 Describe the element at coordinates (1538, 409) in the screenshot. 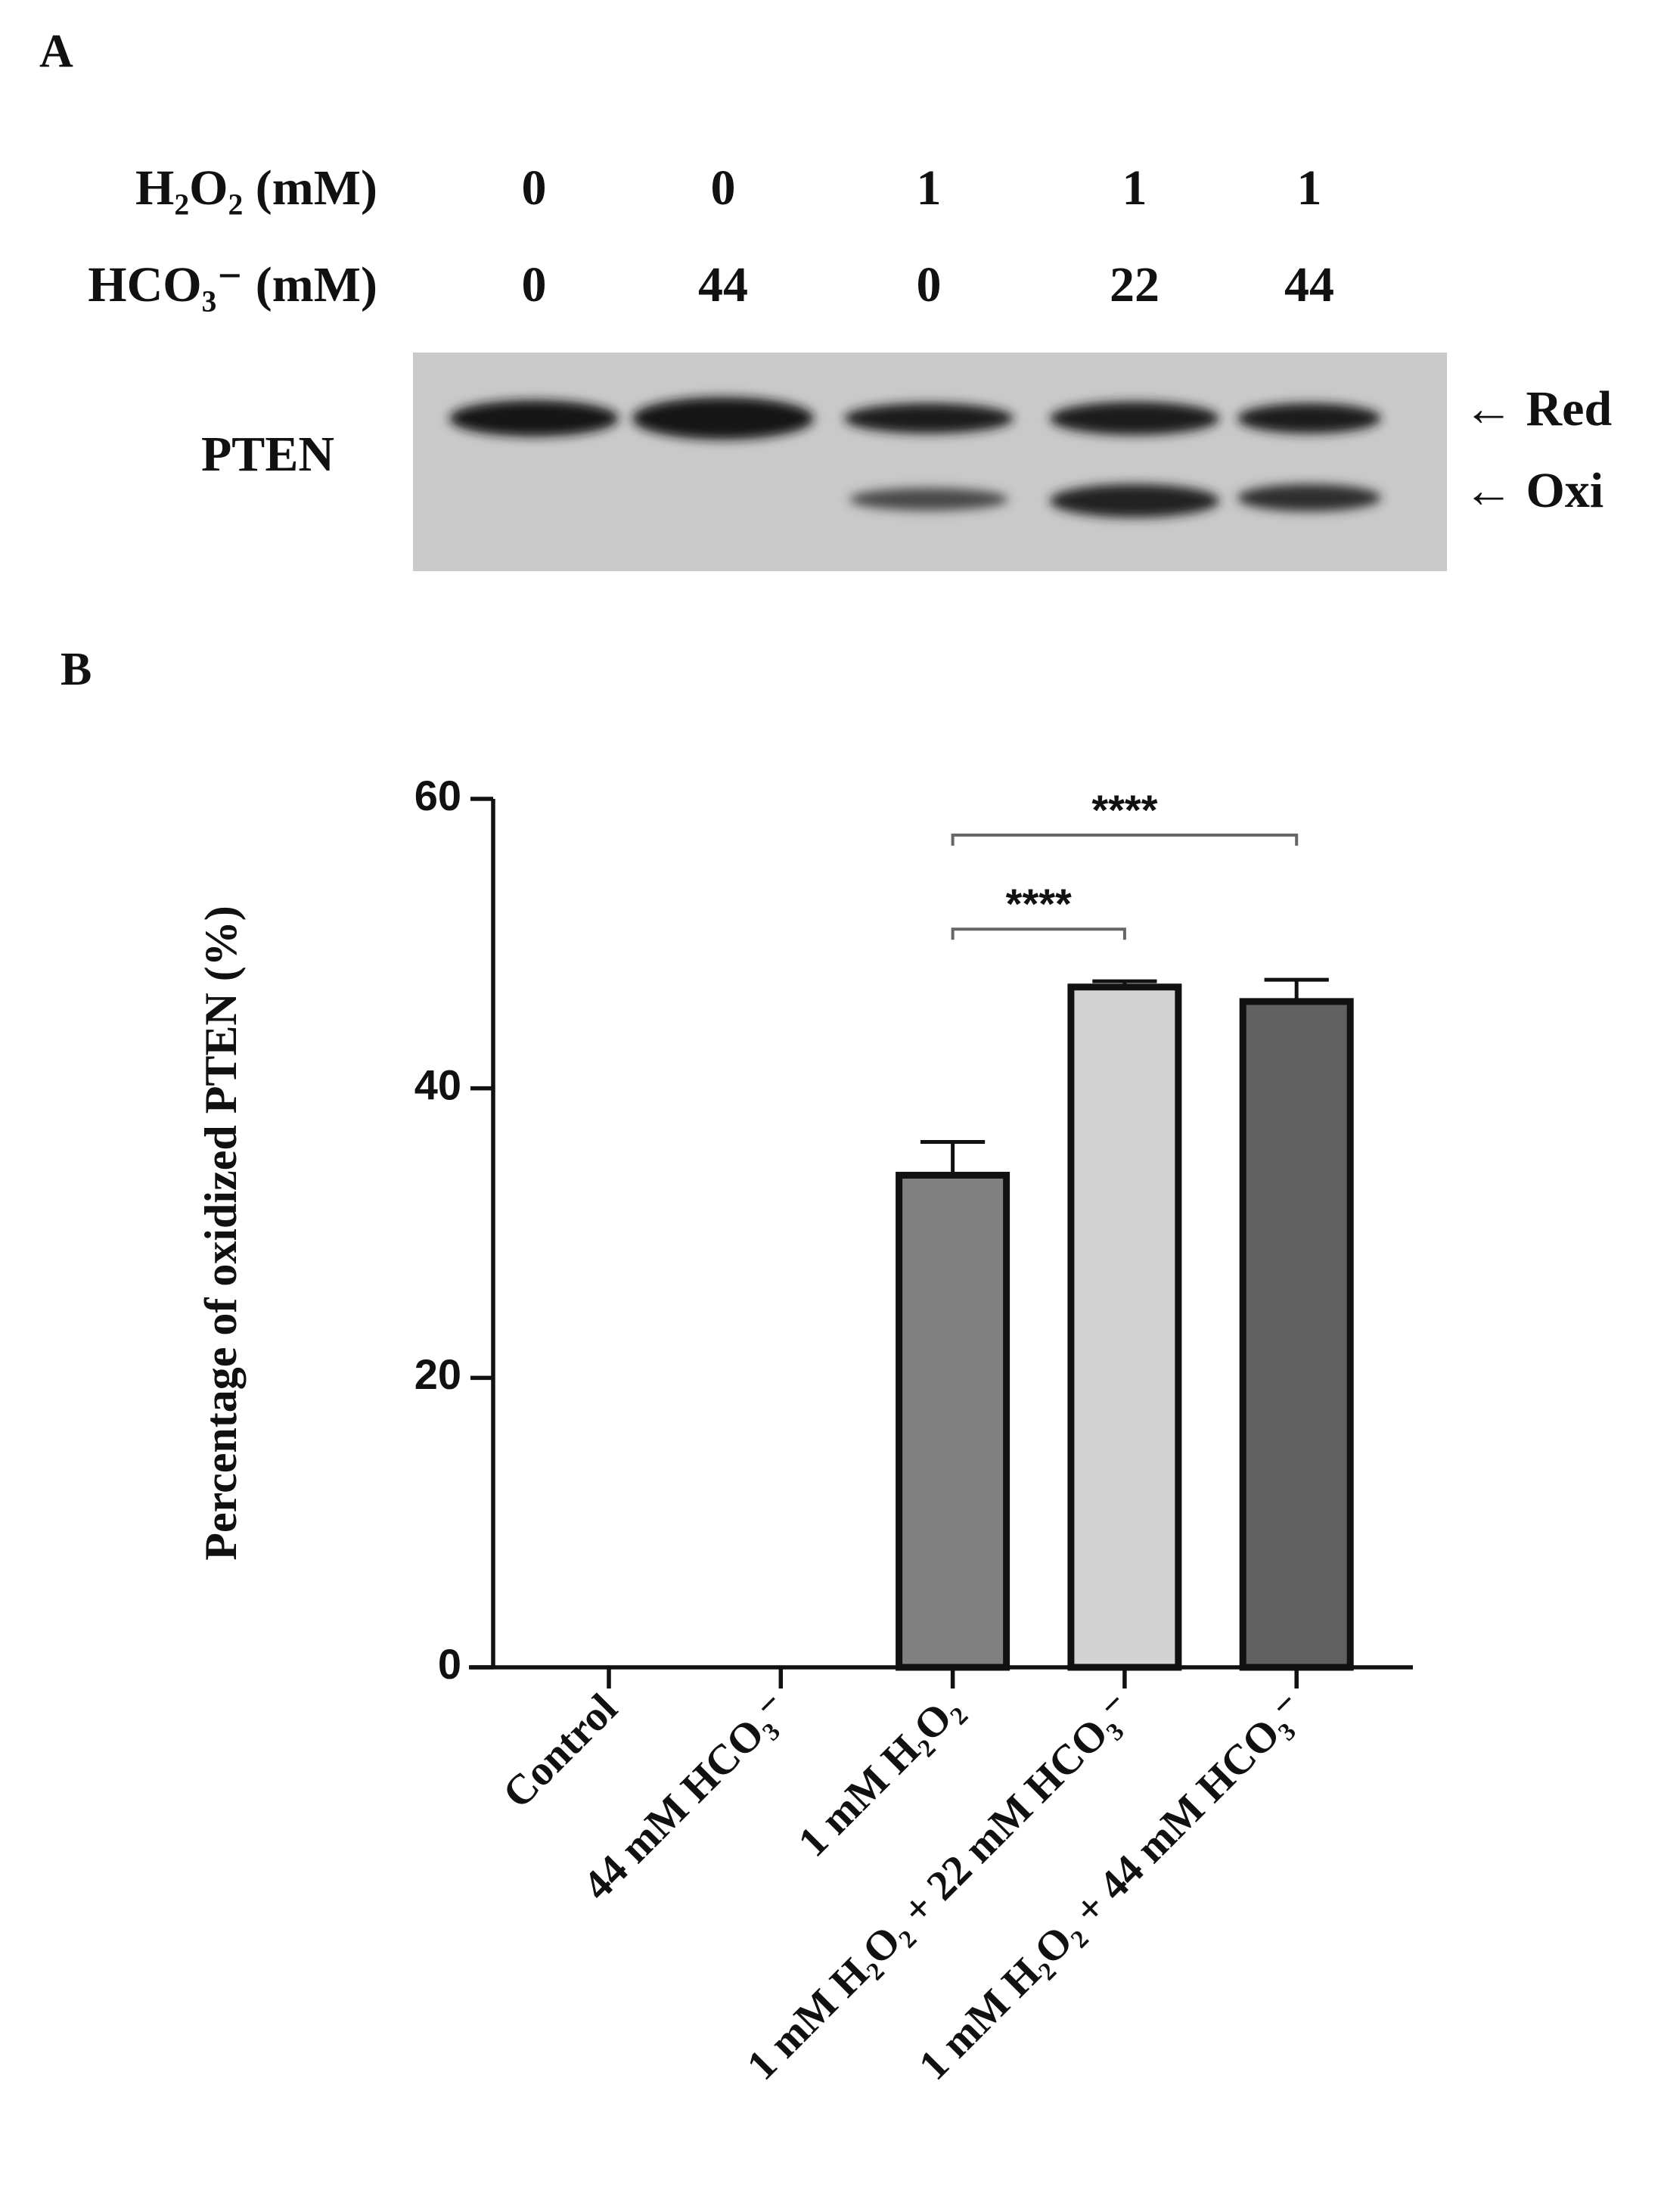

I see `band-label: ← Red` at that location.